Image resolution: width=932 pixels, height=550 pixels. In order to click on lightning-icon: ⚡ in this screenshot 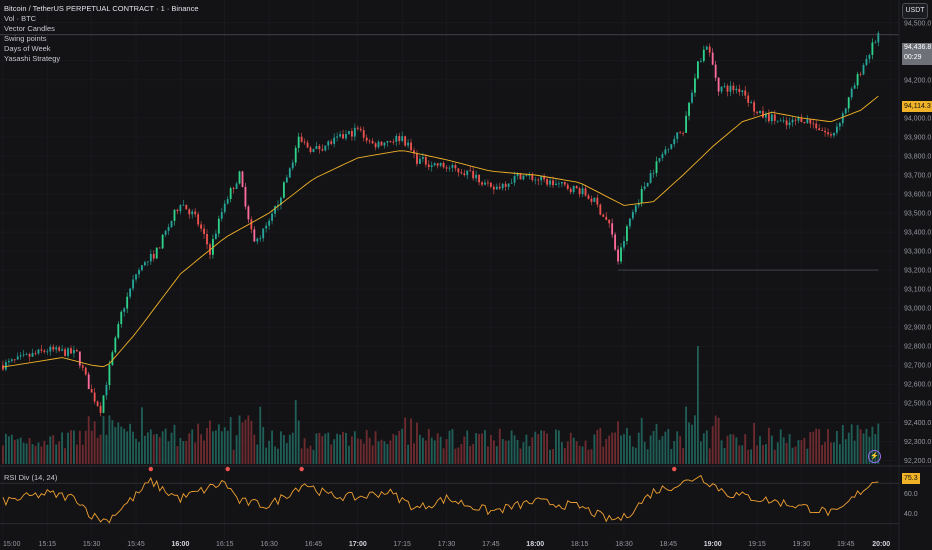, I will do `click(874, 456)`.